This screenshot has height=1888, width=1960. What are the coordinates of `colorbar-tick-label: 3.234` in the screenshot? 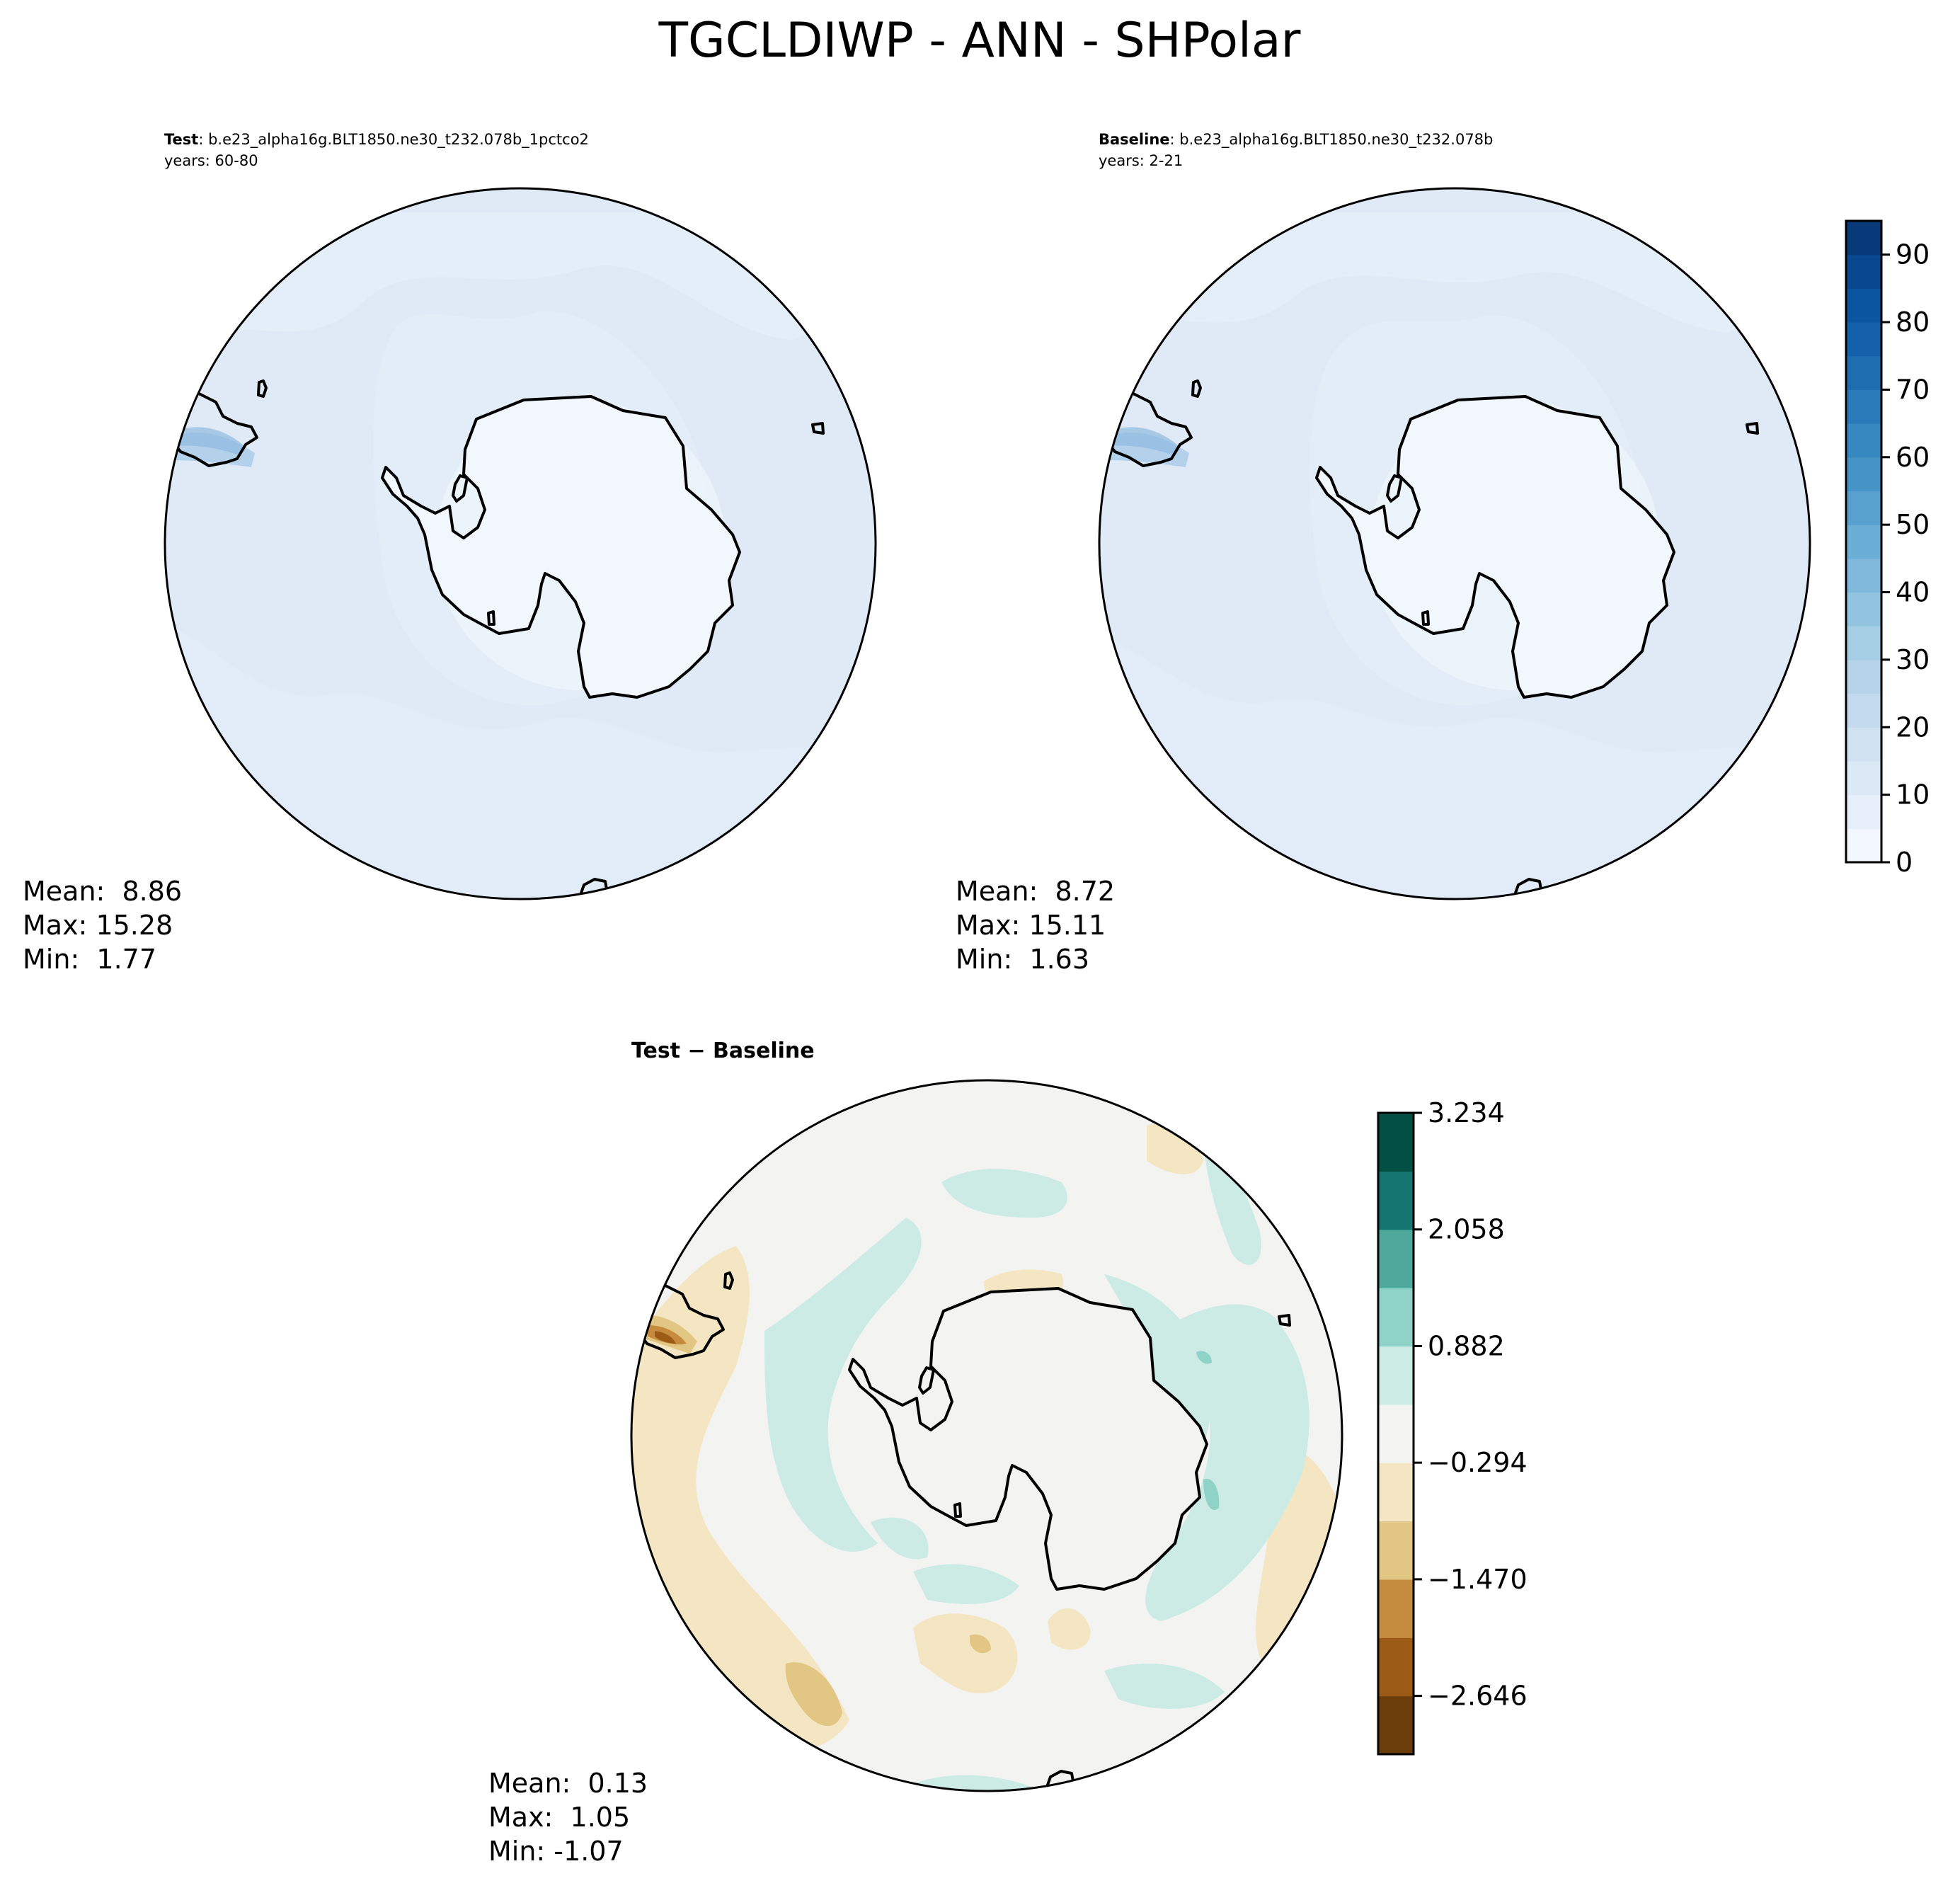 It's located at (1466, 1112).